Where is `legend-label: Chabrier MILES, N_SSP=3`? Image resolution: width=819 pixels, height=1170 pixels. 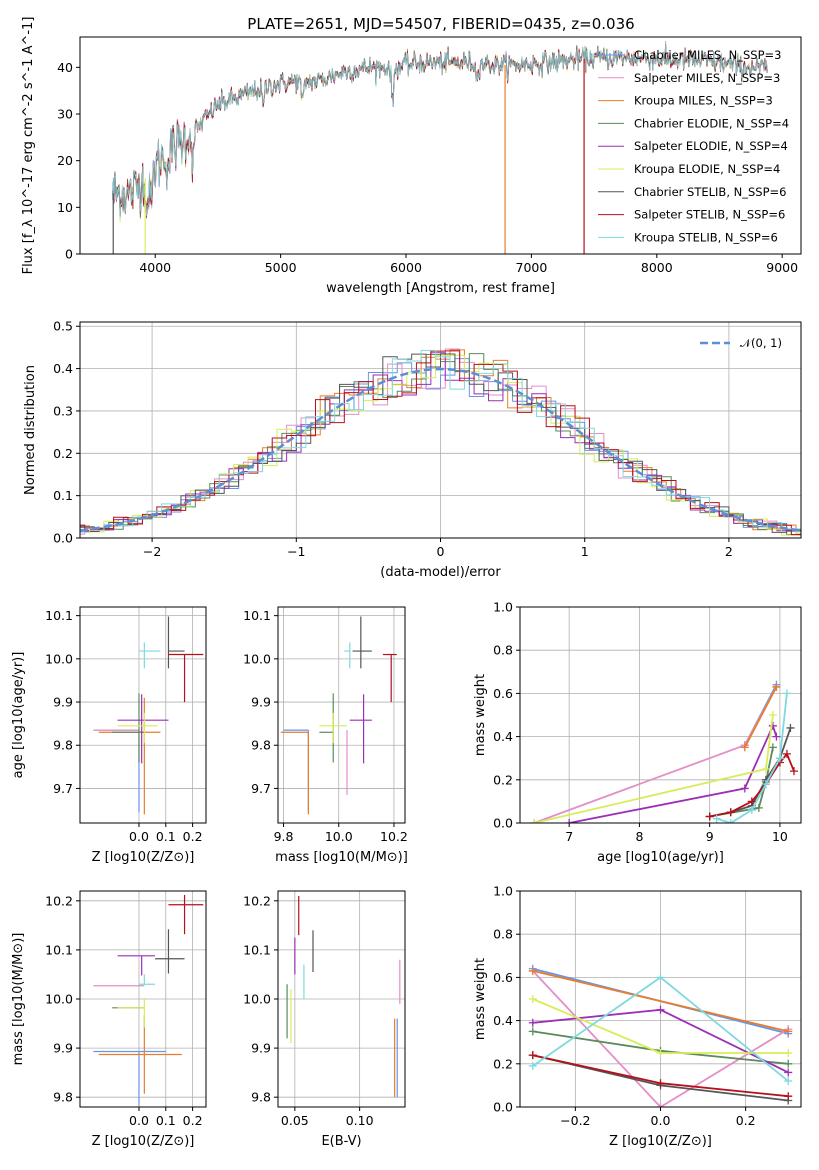
legend-label: Chabrier MILES, N_SSP=3 is located at coordinates (707, 55).